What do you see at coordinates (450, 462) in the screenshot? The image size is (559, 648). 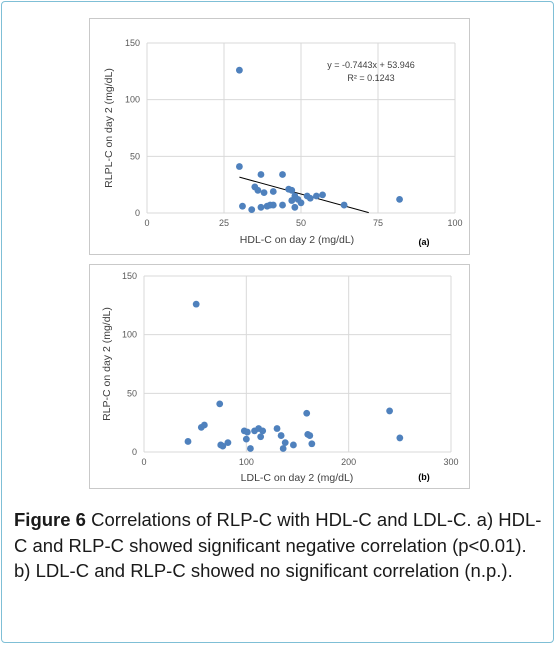 I see `x-tick-label: 300` at bounding box center [450, 462].